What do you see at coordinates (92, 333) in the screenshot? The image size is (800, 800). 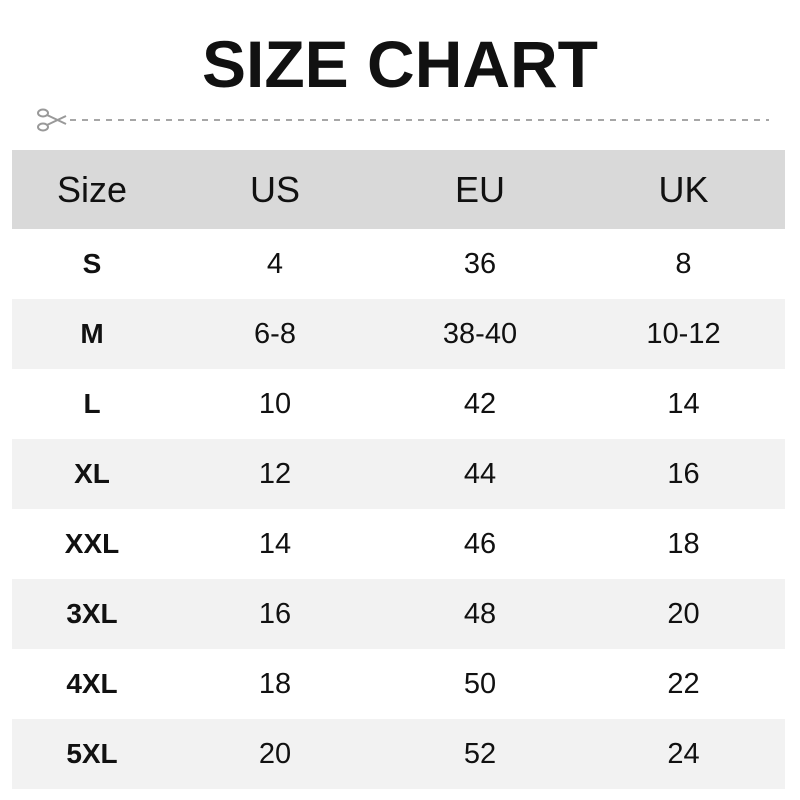 I see `cell-size: M` at bounding box center [92, 333].